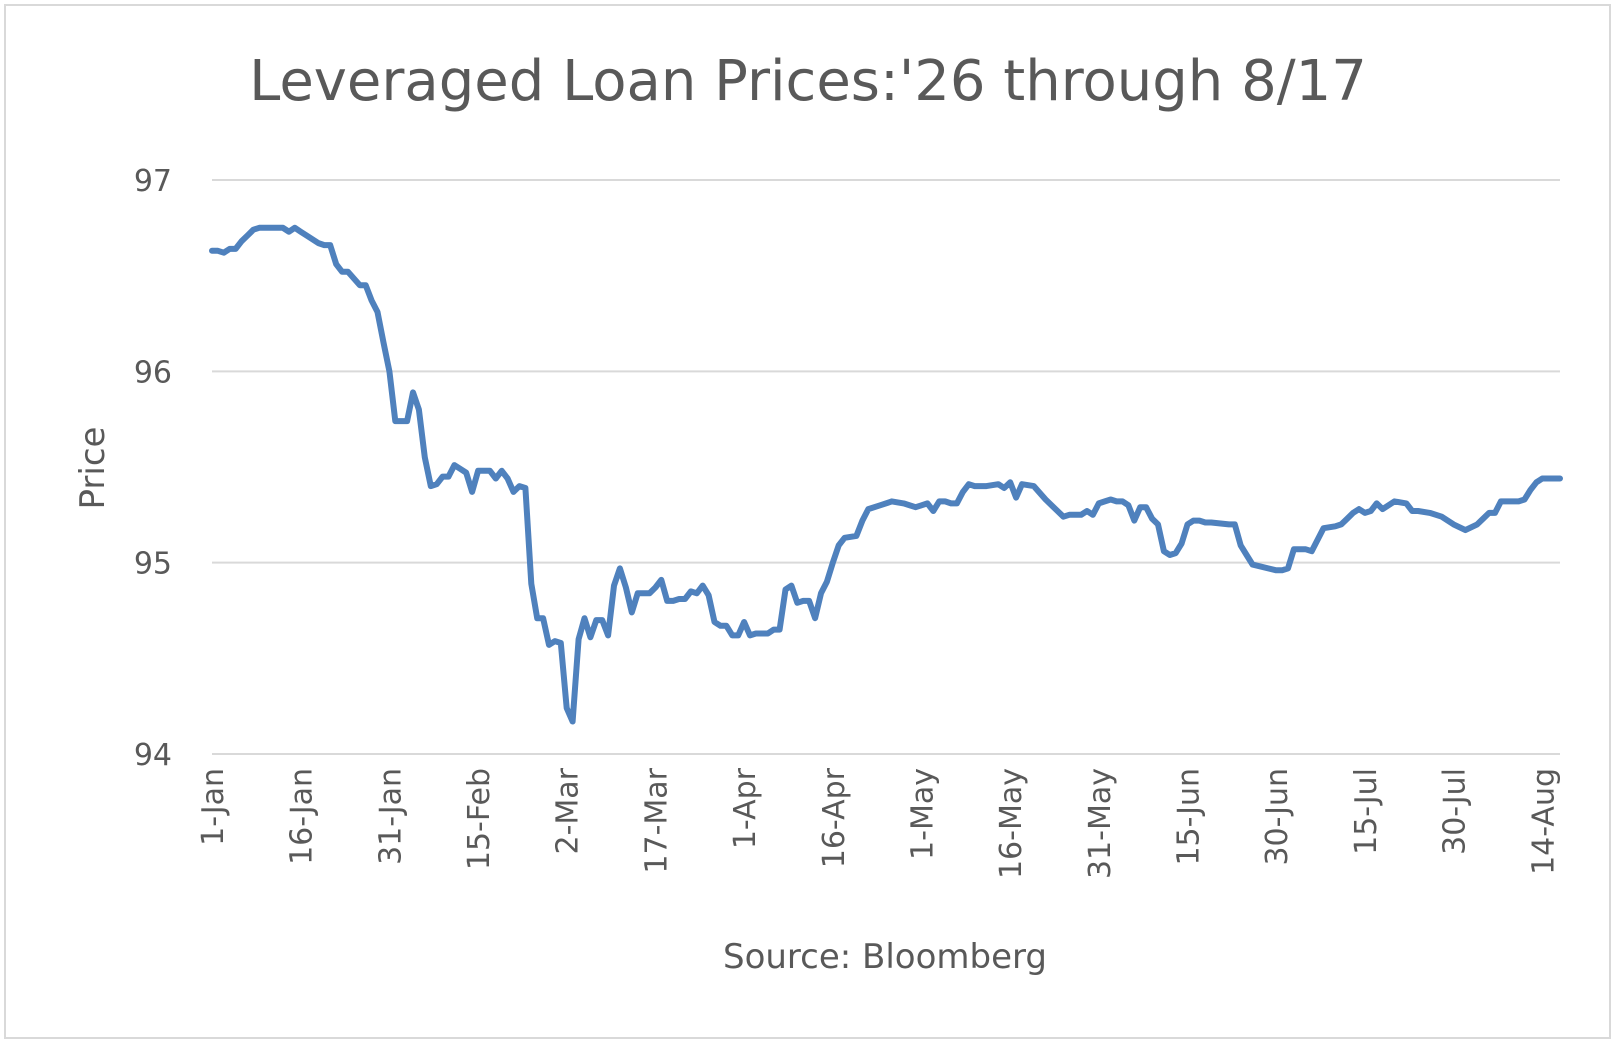 The width and height of the screenshot is (1617, 1045). What do you see at coordinates (153, 755) in the screenshot?
I see `y-tick-label: 94` at bounding box center [153, 755].